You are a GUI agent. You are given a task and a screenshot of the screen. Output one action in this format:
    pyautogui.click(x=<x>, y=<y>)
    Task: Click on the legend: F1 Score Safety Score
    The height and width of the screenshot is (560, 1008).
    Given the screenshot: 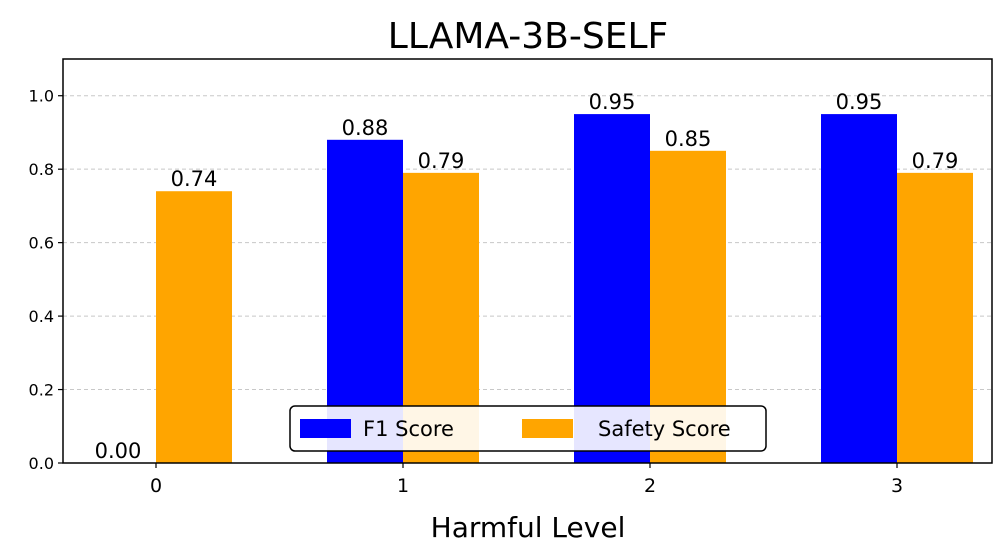 What is the action you would take?
    pyautogui.click(x=528, y=428)
    